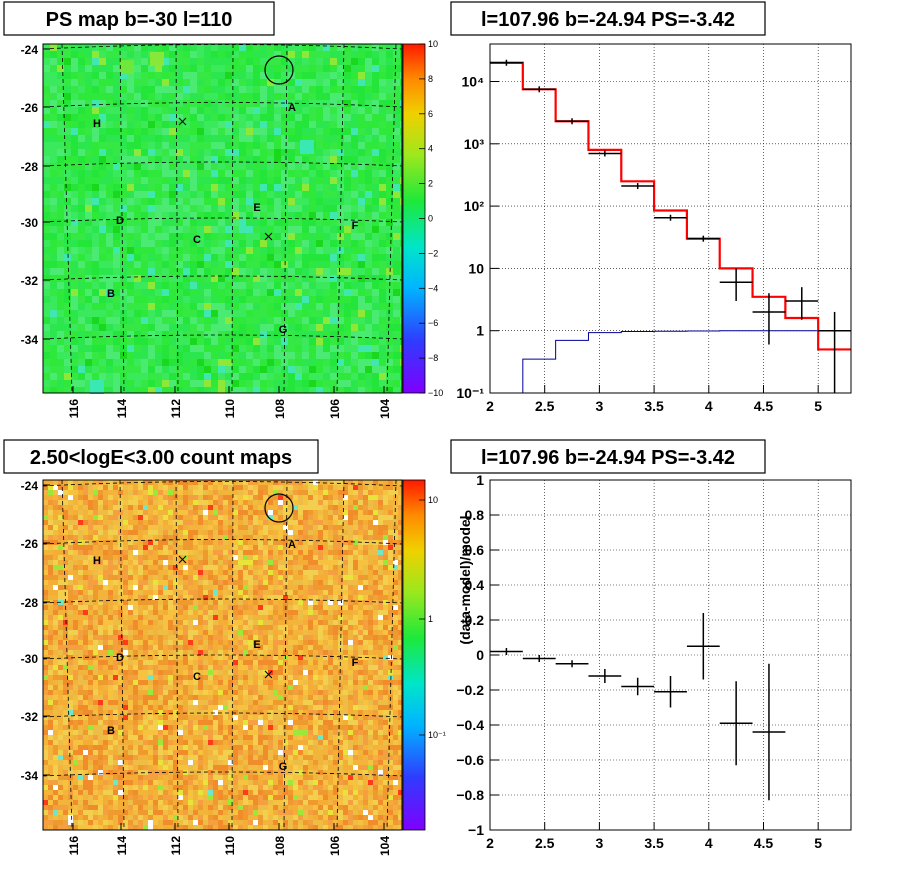  I want to click on ps-map-colorbar-tick: 8, so click(430, 79).